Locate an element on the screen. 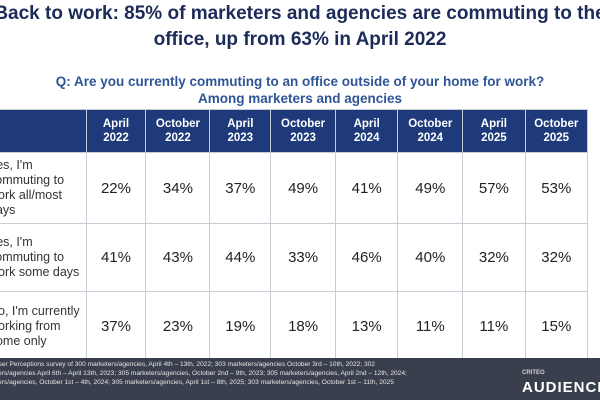 The height and width of the screenshot is (400, 600). column-header: October 2025 is located at coordinates (556, 131).